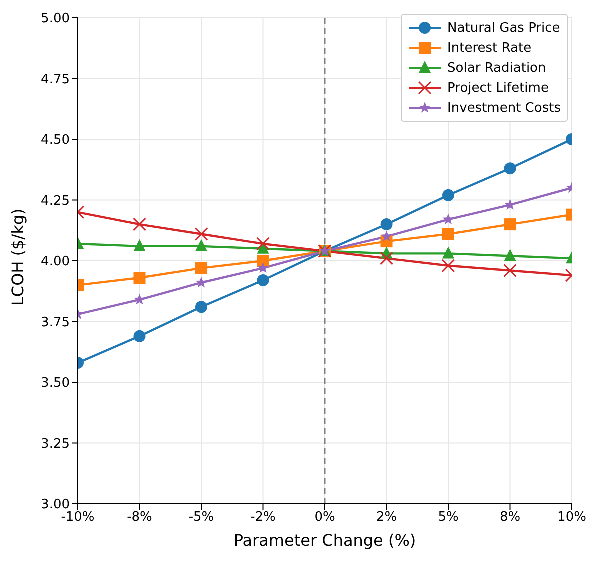  I want to click on y-tick-label: 4.50, so click(55, 140).